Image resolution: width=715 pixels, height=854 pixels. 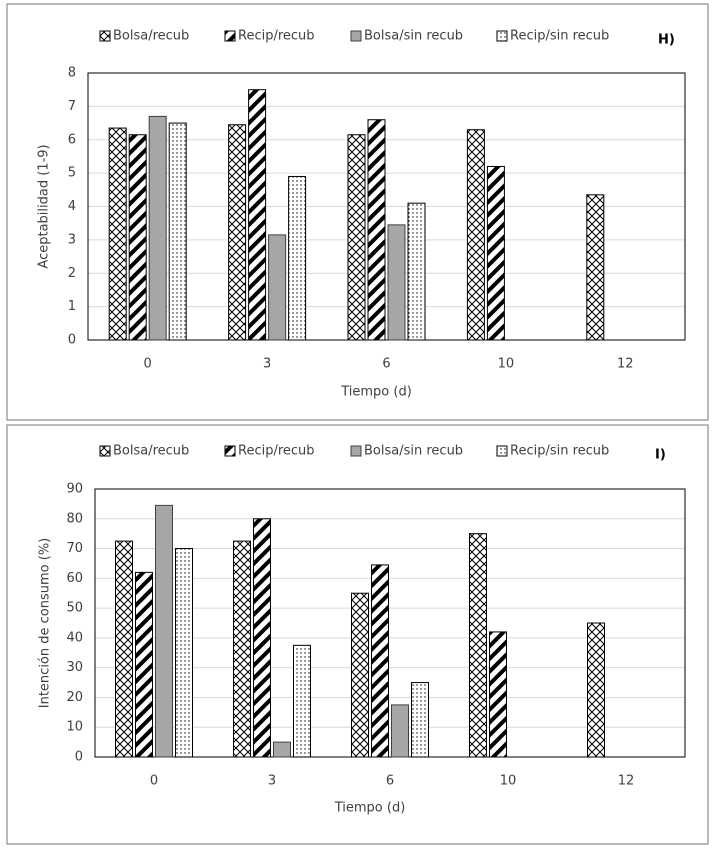 I want to click on annotation: H), so click(x=666, y=40).